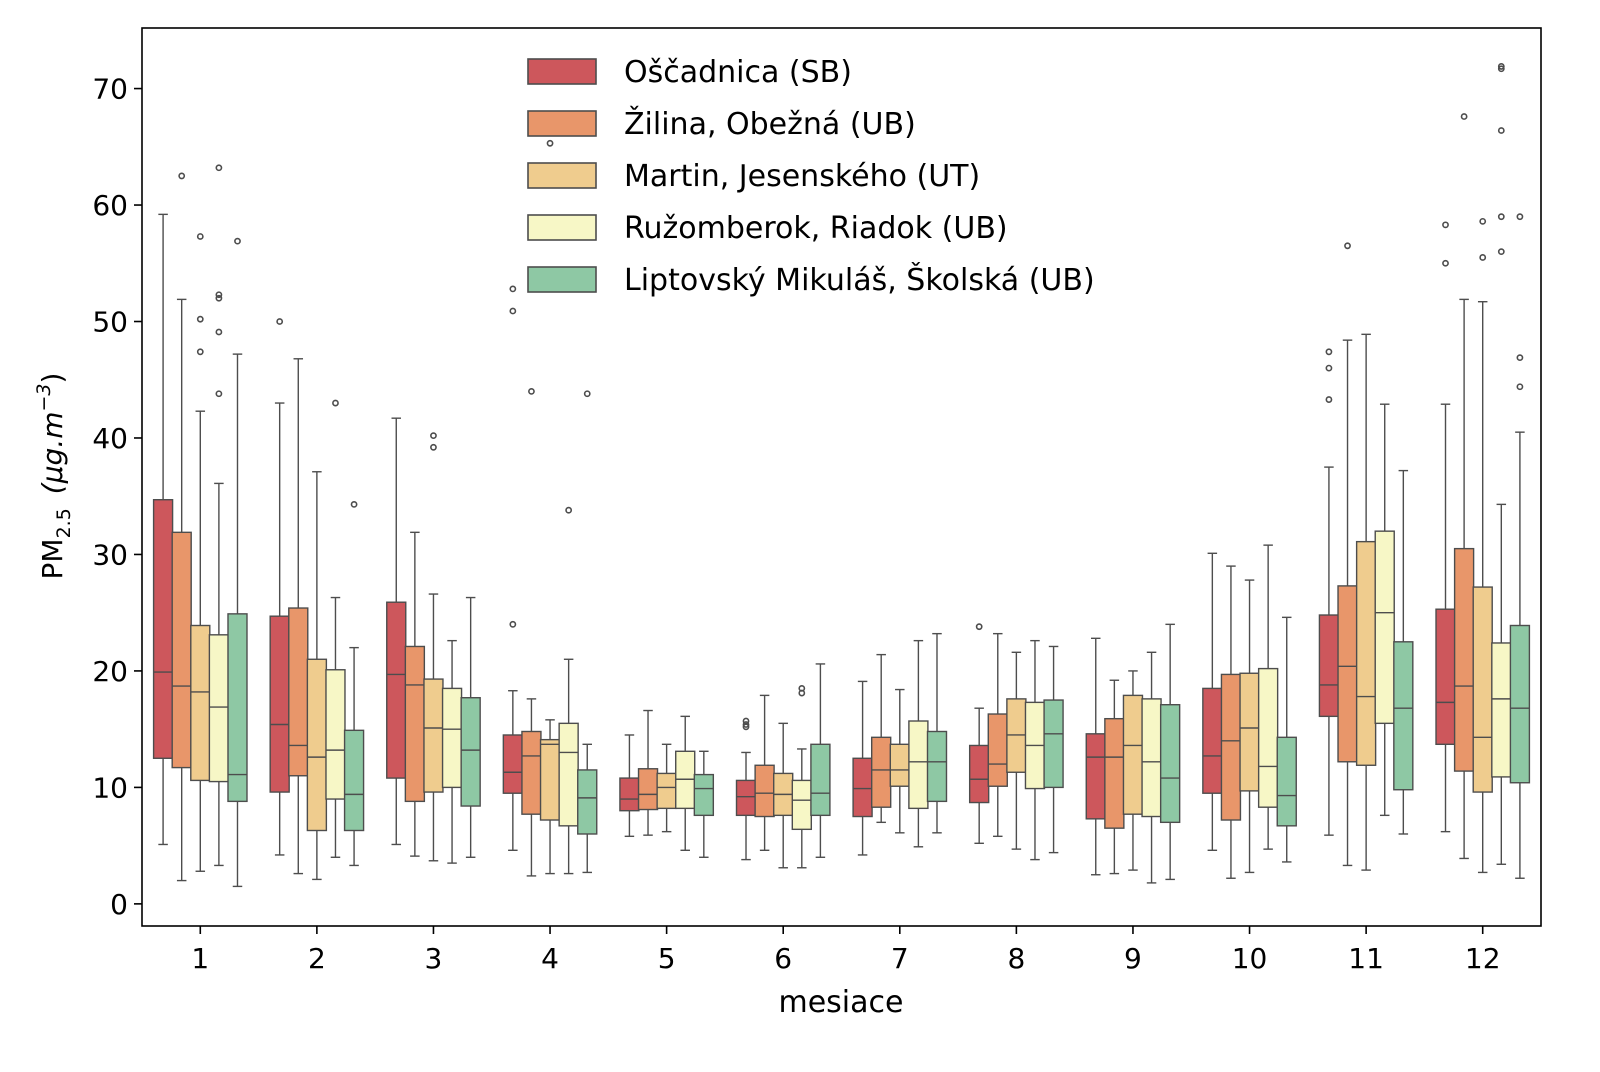 This screenshot has height=1072, width=1600. Describe the element at coordinates (110, 89) in the screenshot. I see `y-tick-label: 70` at that location.